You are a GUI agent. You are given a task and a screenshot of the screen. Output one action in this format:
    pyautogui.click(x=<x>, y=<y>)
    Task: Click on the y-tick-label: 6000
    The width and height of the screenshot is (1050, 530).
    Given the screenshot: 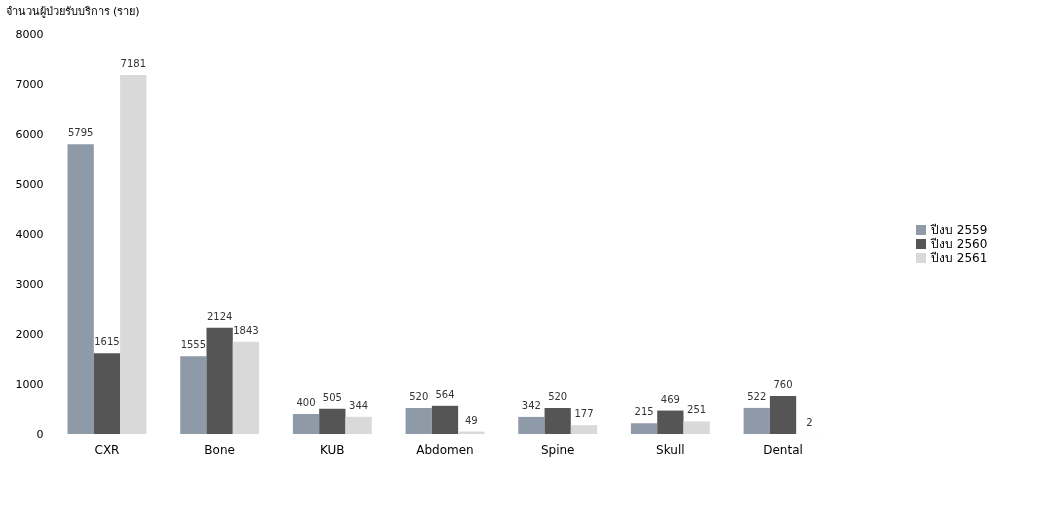 What is the action you would take?
    pyautogui.click(x=29, y=134)
    